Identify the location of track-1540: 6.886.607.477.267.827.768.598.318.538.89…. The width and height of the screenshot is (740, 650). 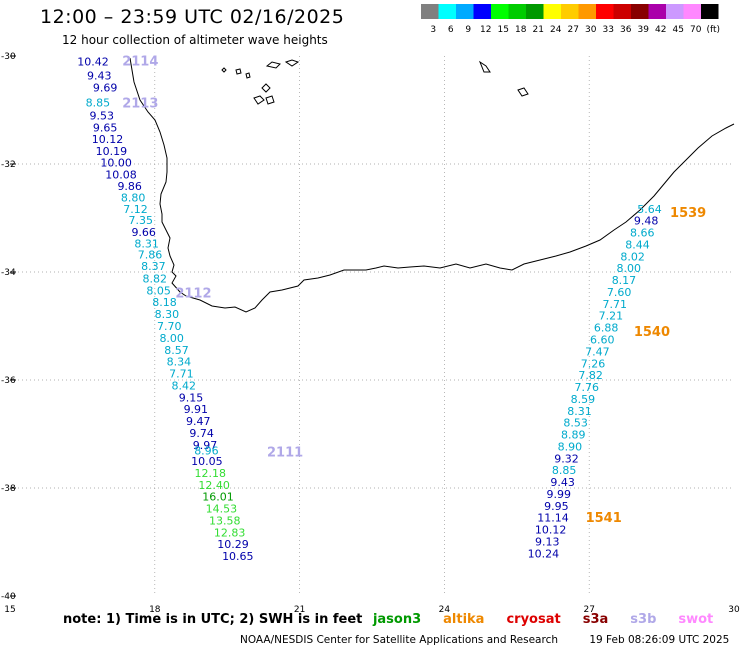
(584, 405).